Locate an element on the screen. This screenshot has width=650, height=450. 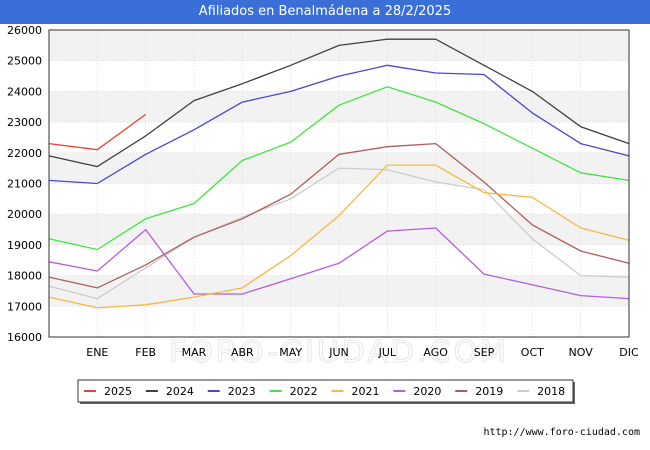
x-tick-label: ENE is located at coordinates (97, 352).